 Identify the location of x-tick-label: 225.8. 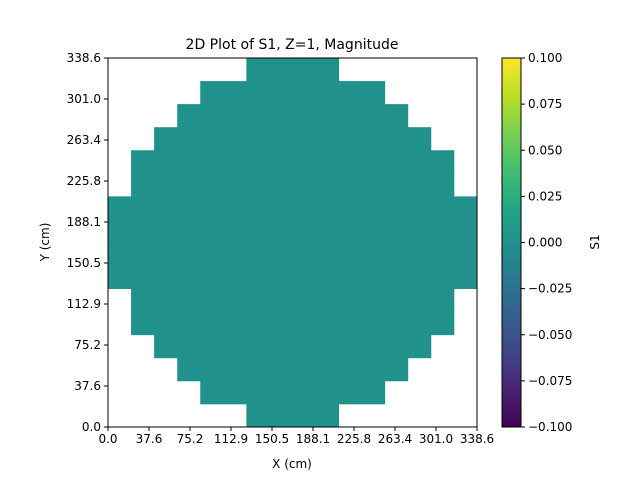
(354, 439).